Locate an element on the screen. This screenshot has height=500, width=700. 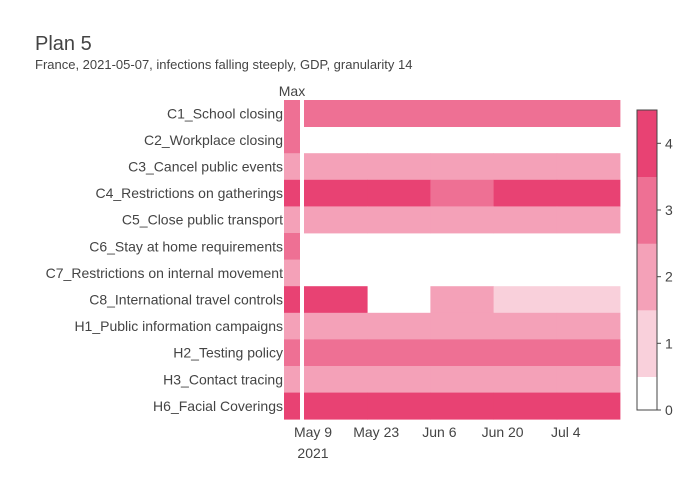
colorbar-tick-label: 0 is located at coordinates (669, 410).